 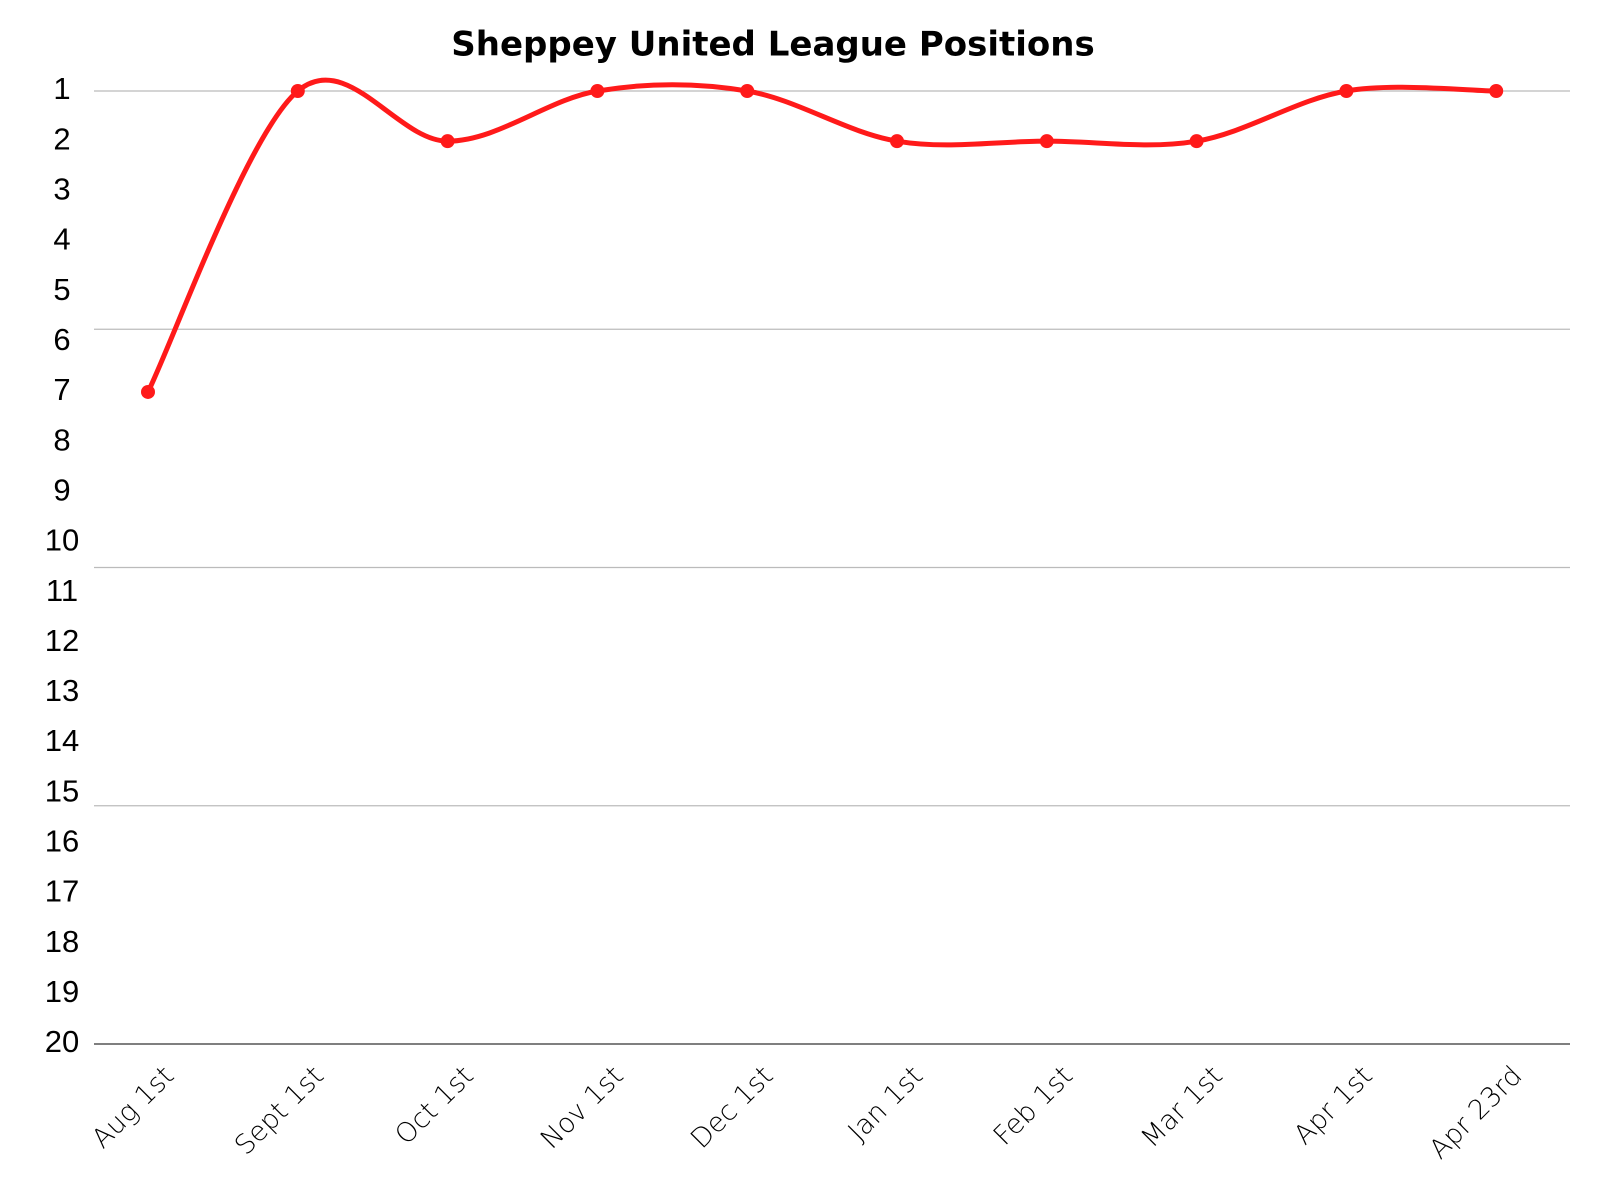 I want to click on y-tick-label: 8, so click(x=61, y=439).